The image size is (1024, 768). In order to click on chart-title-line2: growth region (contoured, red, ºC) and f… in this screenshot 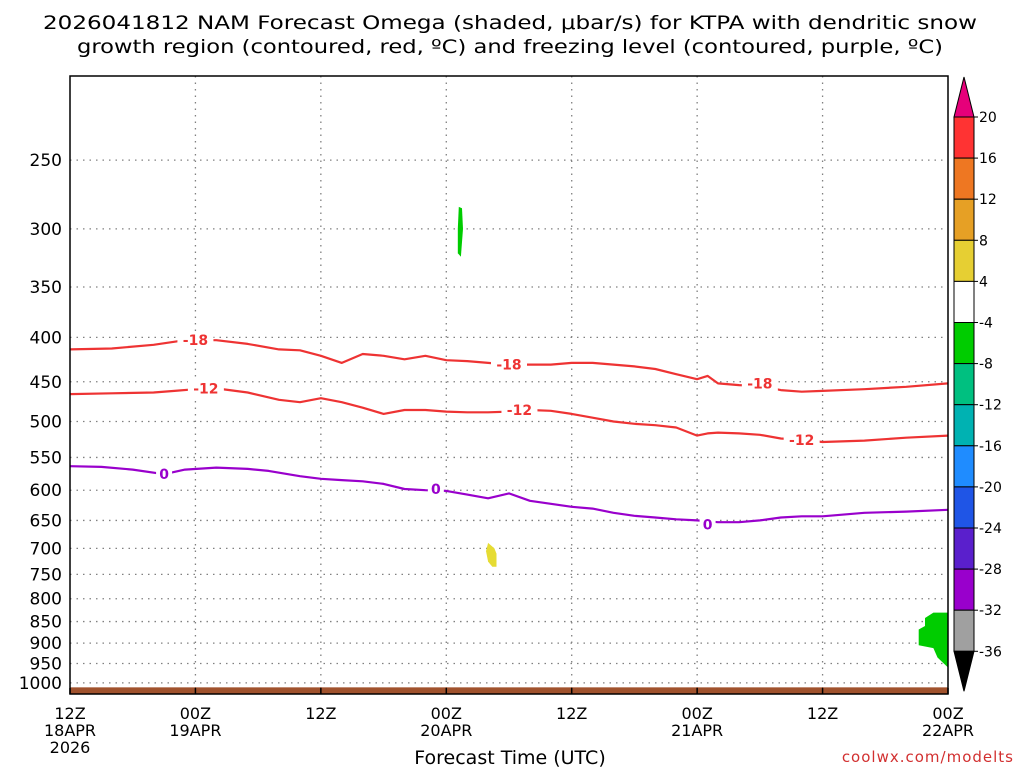, I will do `click(510, 47)`.